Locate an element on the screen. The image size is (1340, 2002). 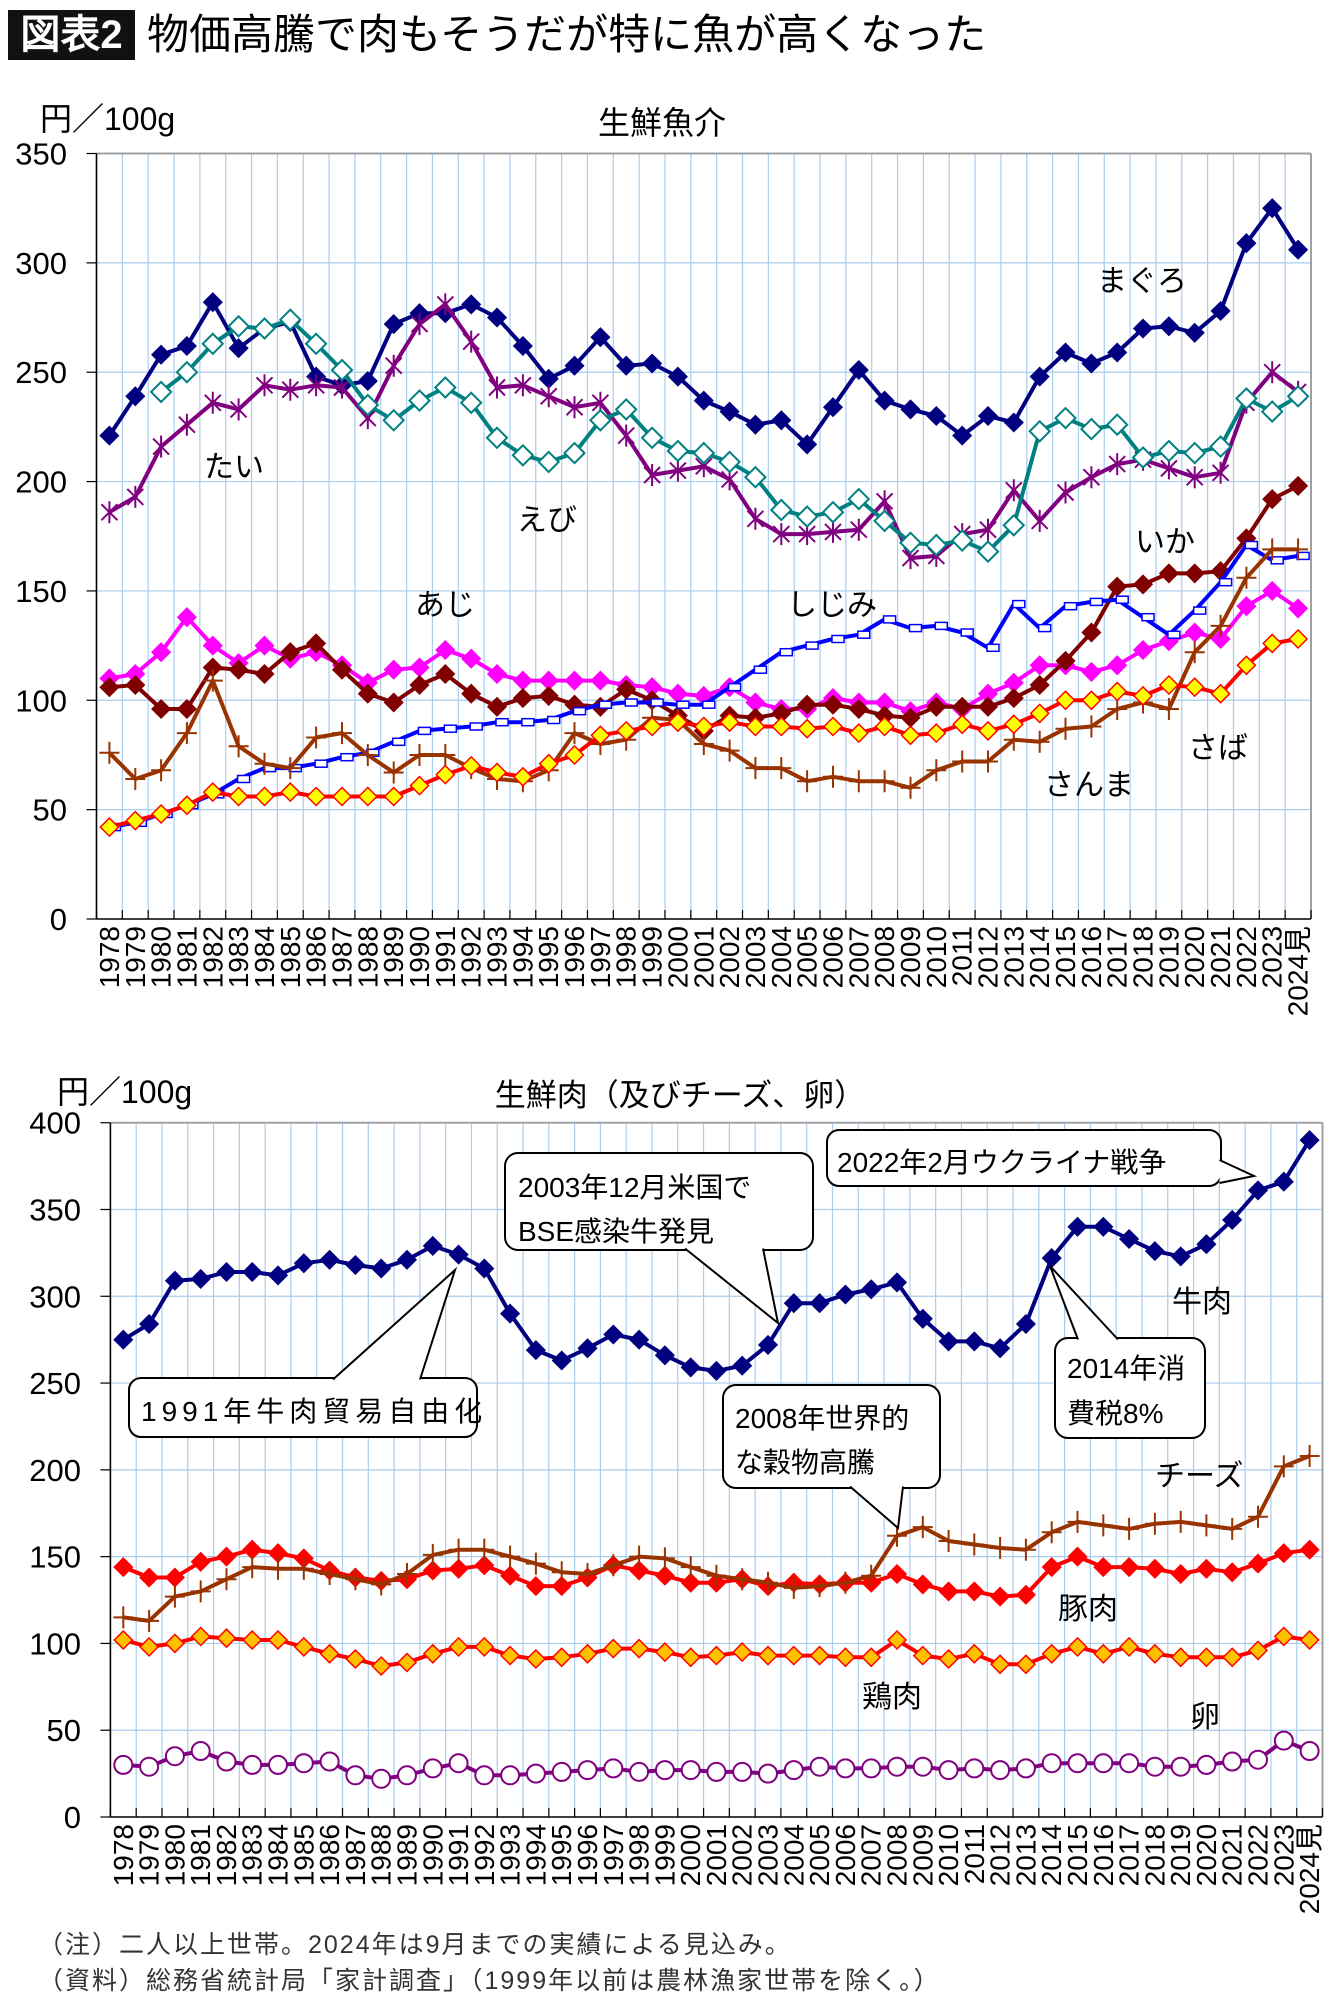
x-tick-label: 2001 is located at coordinates (716, 1855).